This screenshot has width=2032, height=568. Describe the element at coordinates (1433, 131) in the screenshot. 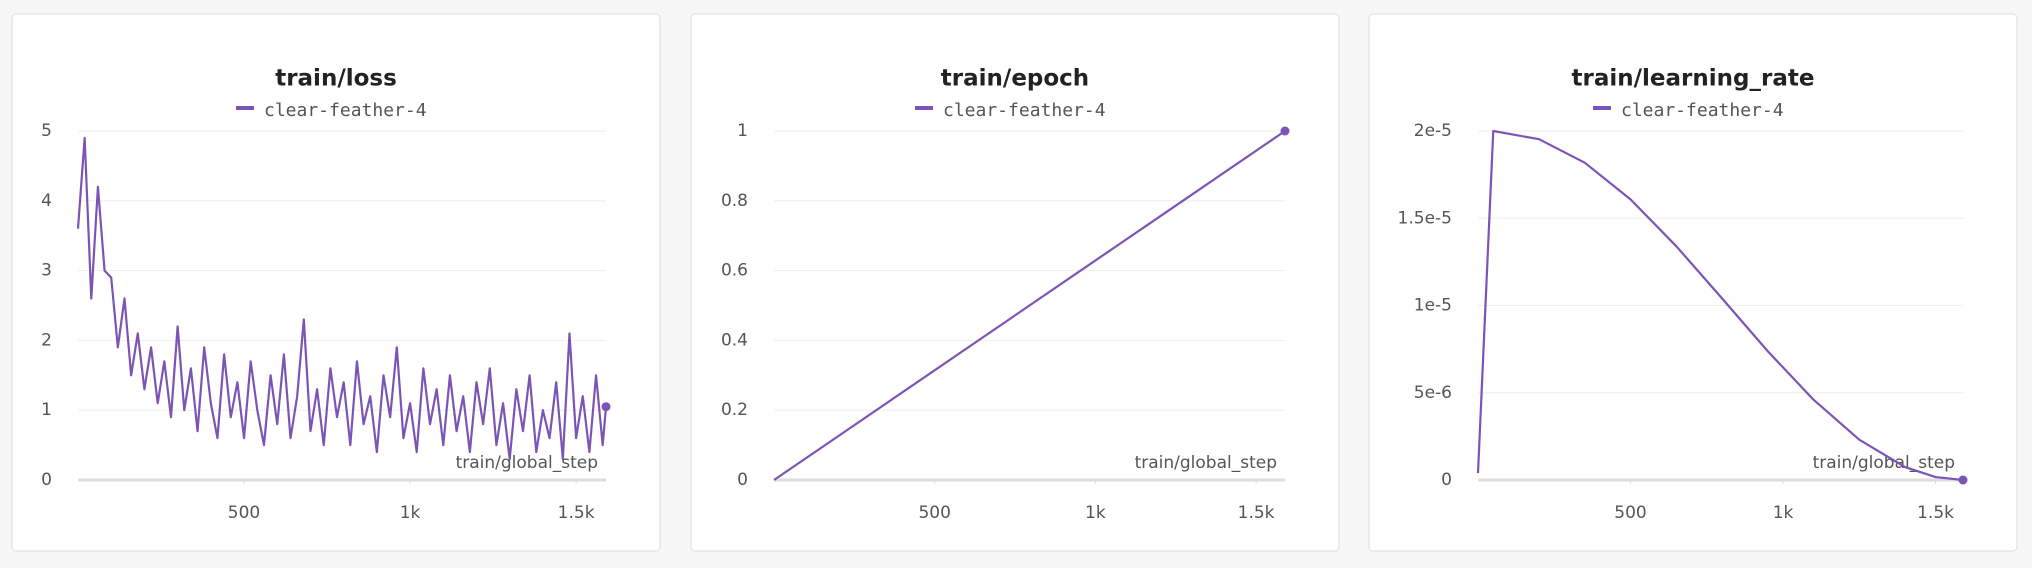

I see `y-tick-label: 2e-5` at that location.